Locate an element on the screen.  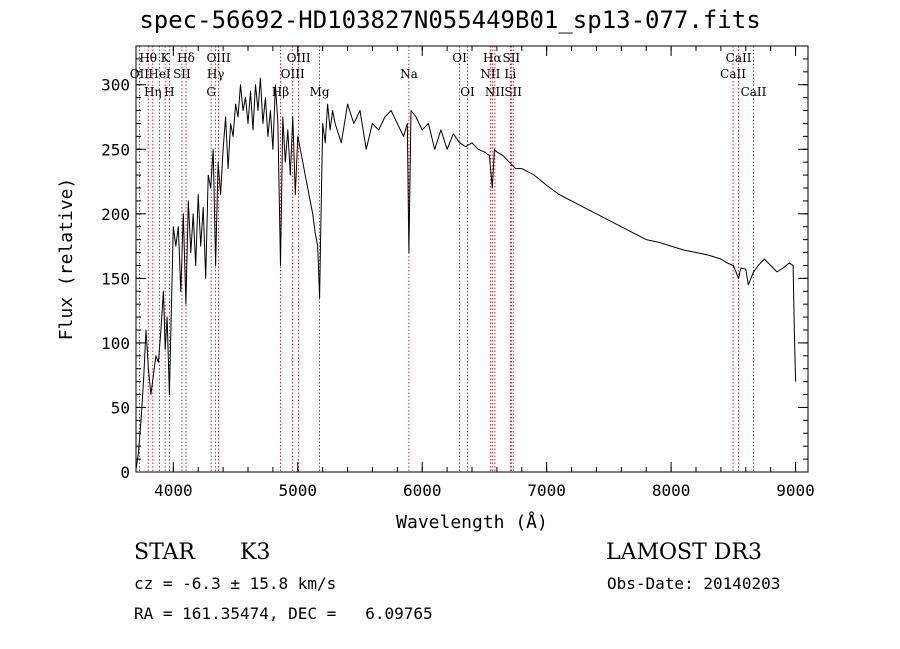
line-label-20: NII is located at coordinates (490, 74).